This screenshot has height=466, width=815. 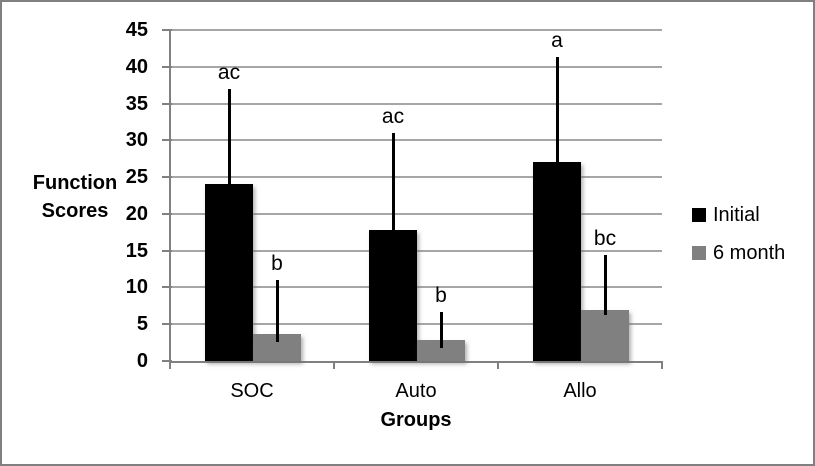 I want to click on x-category-label-auto: Auto, so click(x=416, y=391).